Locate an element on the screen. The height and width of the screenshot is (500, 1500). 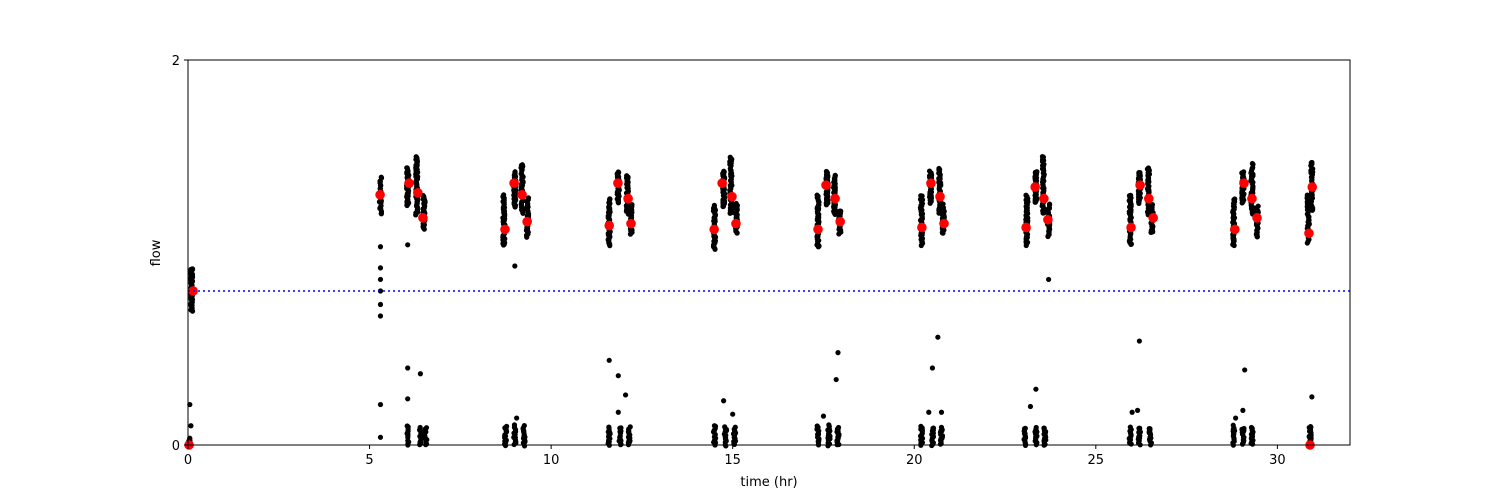
y-axis-label: flow is located at coordinates (156, 252).